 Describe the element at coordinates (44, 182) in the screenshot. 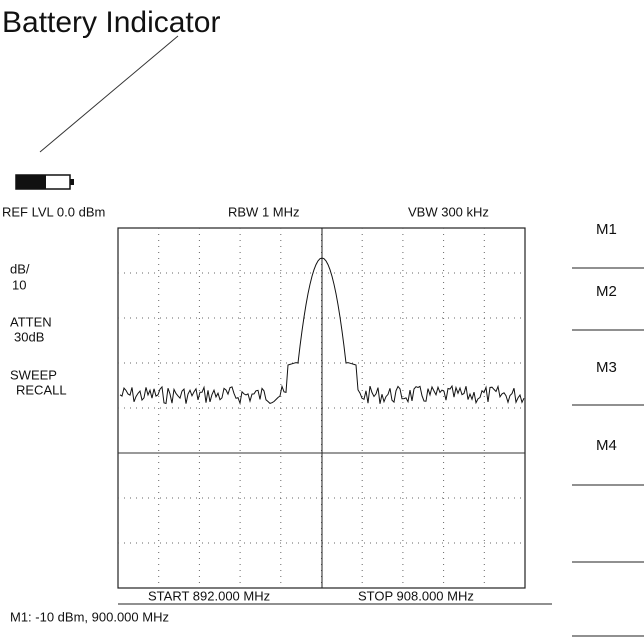

I see `battery-icon` at that location.